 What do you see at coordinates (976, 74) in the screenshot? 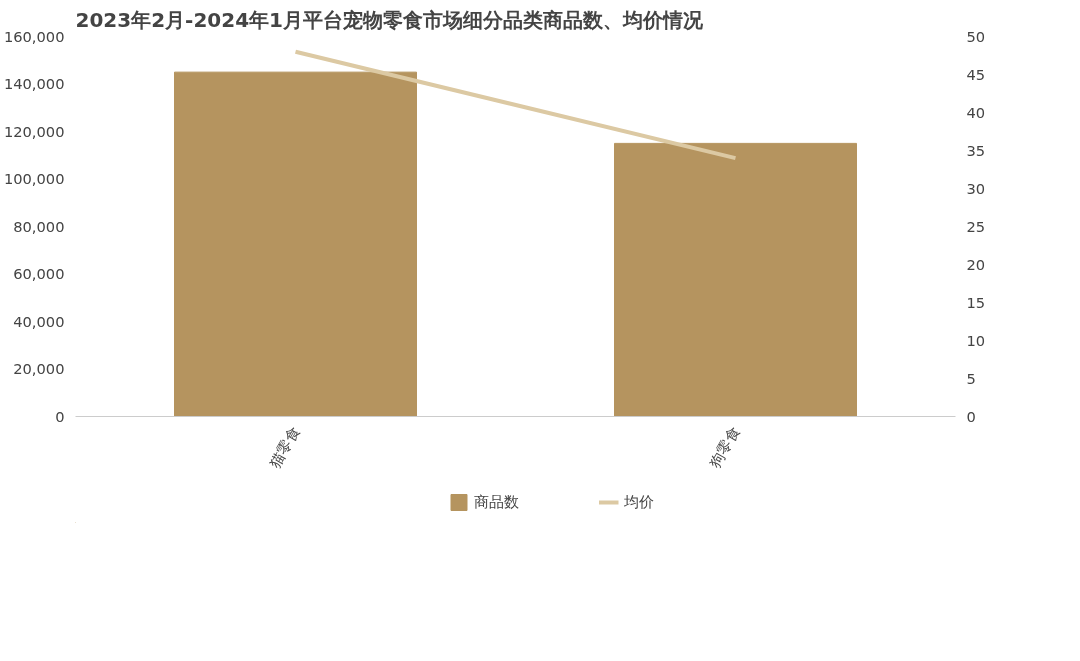
I see `y2-tick-label: 45` at bounding box center [976, 74].